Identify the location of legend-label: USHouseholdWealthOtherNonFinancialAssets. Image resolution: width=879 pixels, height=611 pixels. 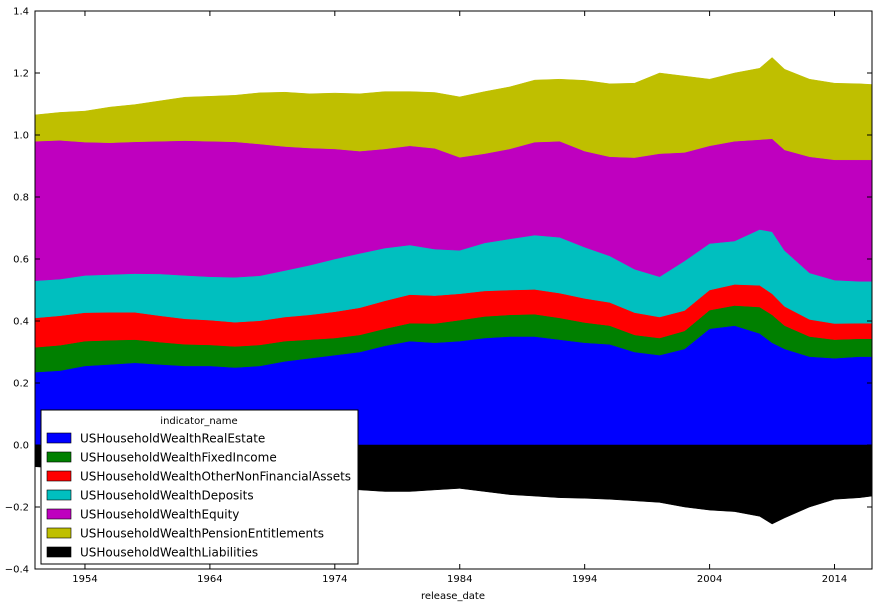
(215, 477).